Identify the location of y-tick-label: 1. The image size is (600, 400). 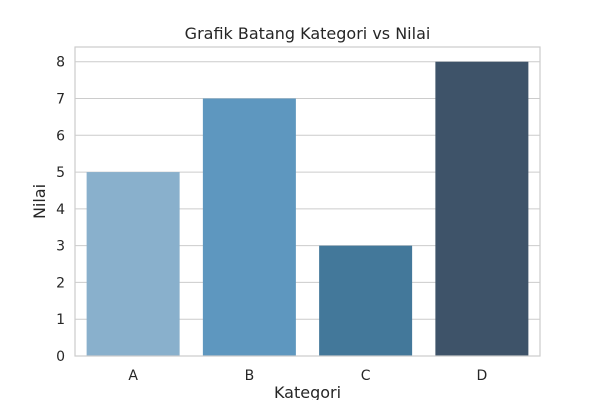
(60, 320).